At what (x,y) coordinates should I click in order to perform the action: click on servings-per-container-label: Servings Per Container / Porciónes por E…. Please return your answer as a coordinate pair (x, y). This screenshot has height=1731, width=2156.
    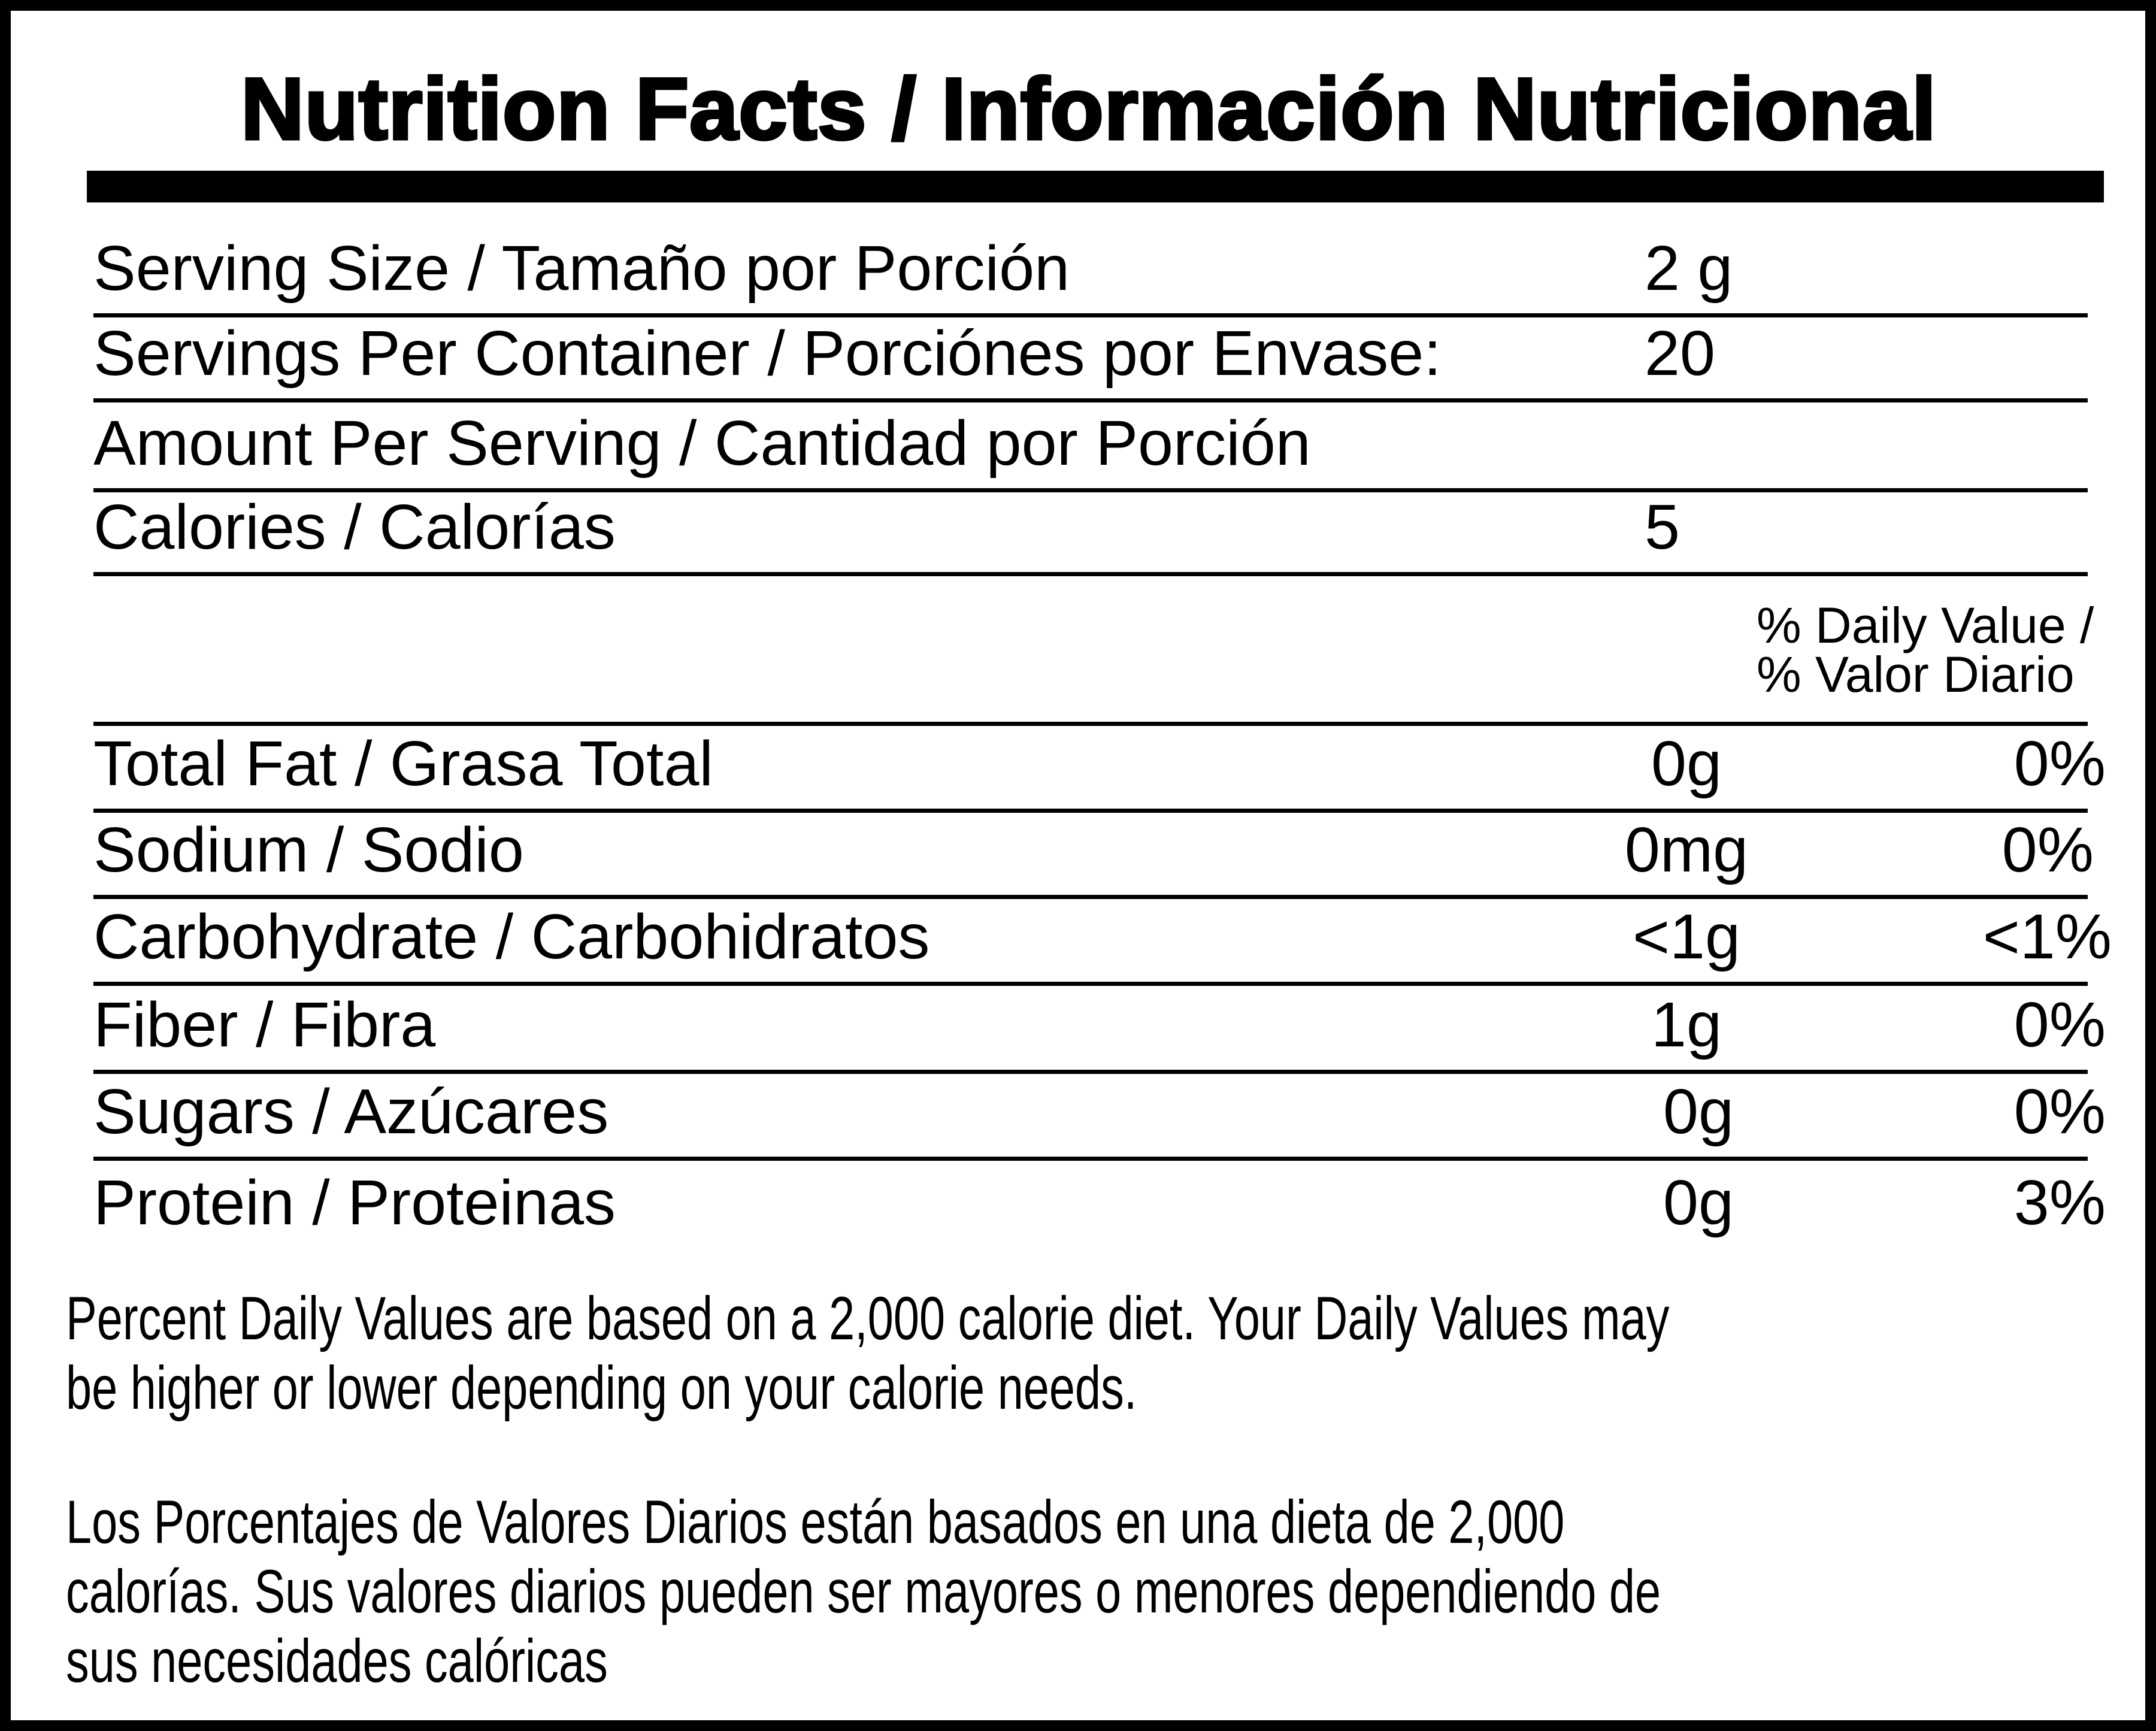
    Looking at the image, I should click on (768, 353).